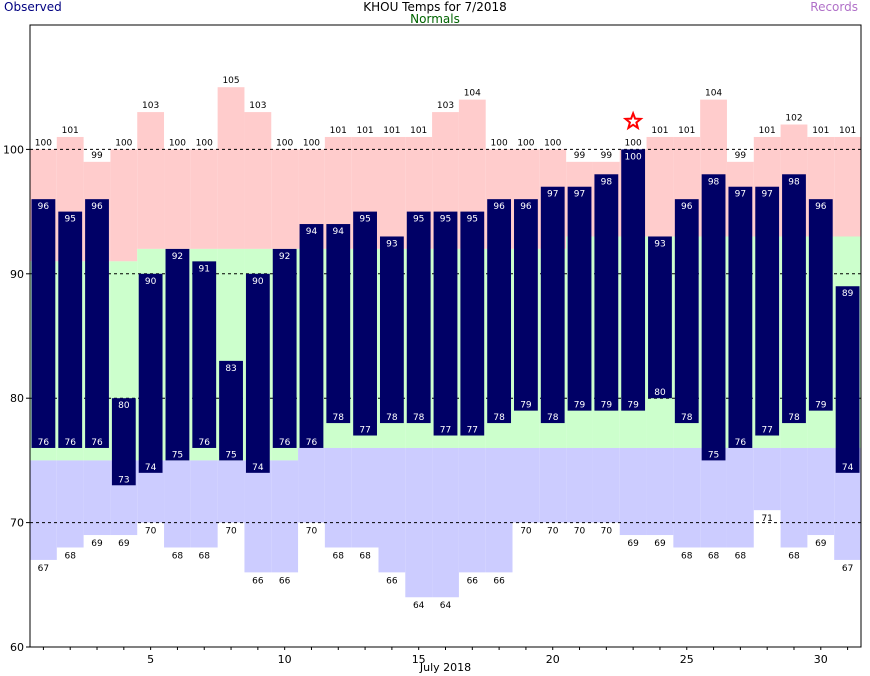  Describe the element at coordinates (793, 119) in the screenshot. I see `record-high-label: 102` at that location.